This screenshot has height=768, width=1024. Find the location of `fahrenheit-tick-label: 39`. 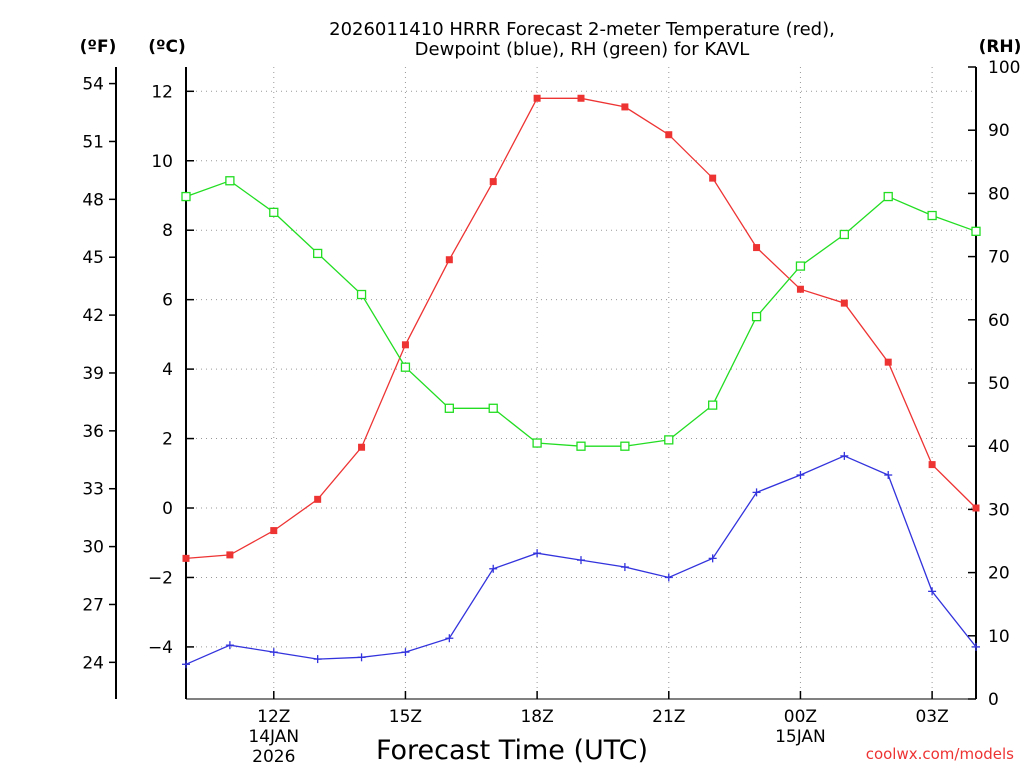

fahrenheit-tick-label: 39 is located at coordinates (93, 374).